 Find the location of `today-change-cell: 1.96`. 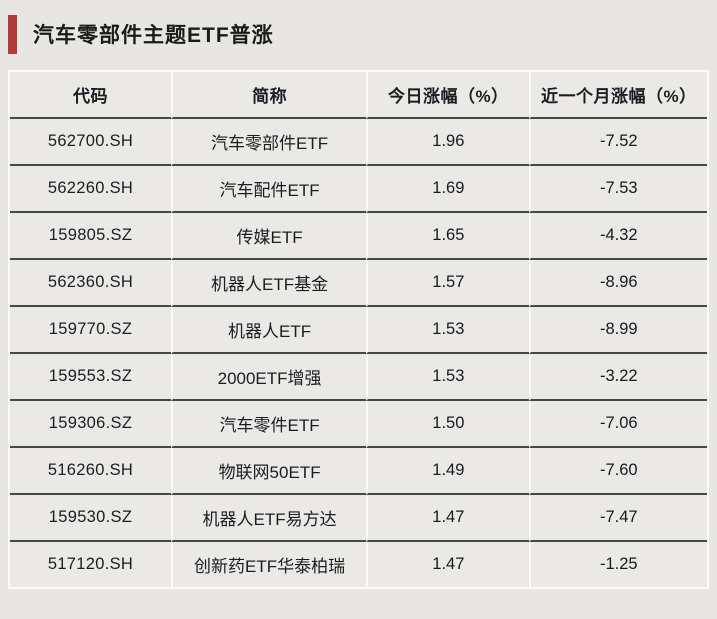

today-change-cell: 1.96 is located at coordinates (447, 142).